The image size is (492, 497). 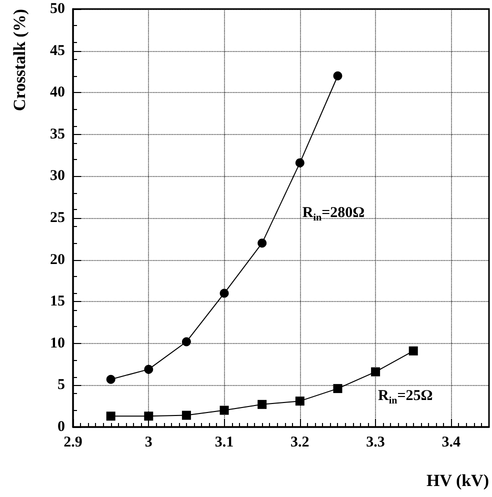 I want to click on y-tick-label: 50, so click(x=57, y=9).